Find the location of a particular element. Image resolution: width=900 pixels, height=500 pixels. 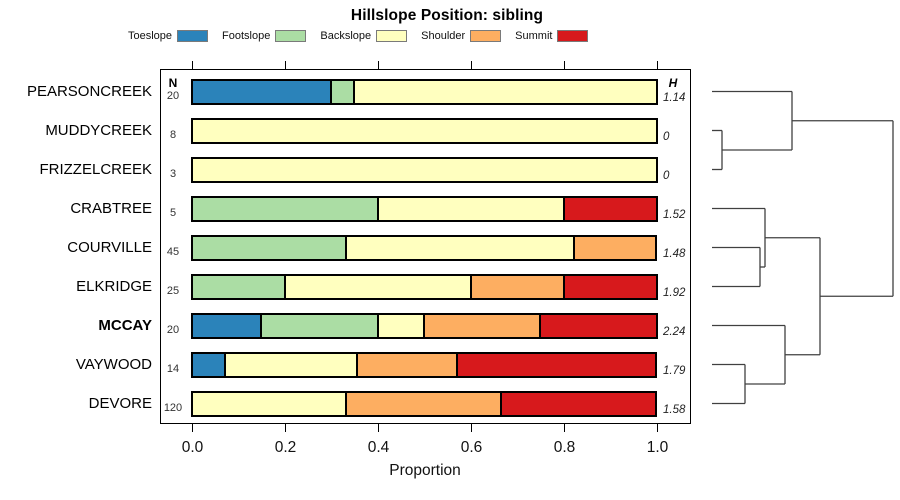

n-count-value: 25 is located at coordinates (173, 290).